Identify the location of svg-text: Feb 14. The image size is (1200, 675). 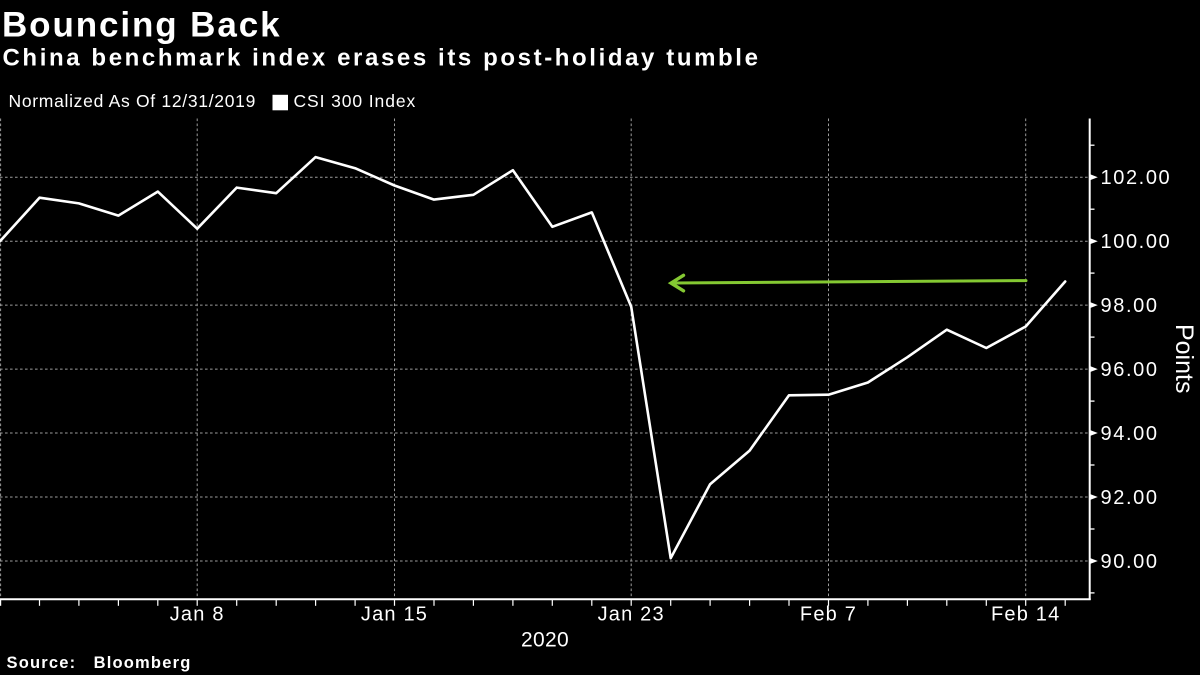
(1025, 615).